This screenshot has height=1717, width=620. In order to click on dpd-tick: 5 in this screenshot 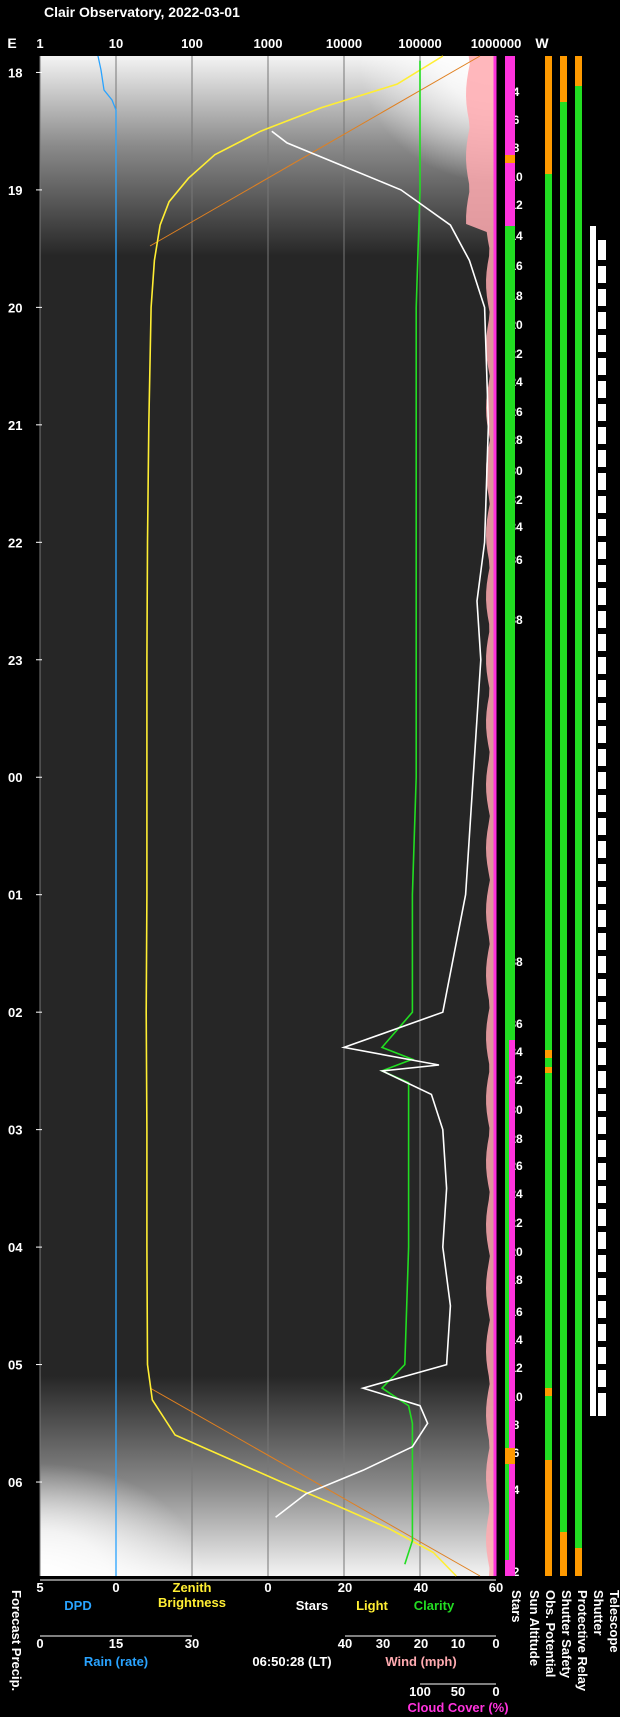, I will do `click(39, 1587)`.